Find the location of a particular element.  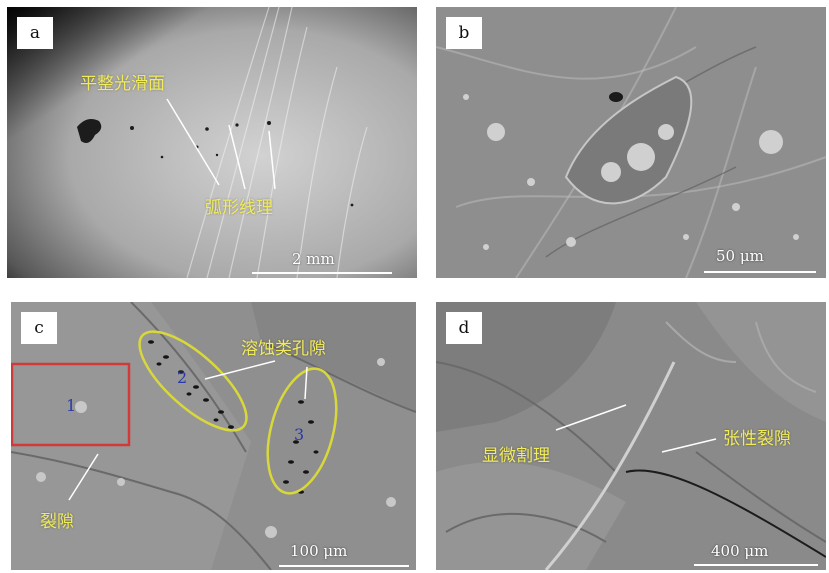

annotation-fracture: 裂隙 is located at coordinates (57, 522).